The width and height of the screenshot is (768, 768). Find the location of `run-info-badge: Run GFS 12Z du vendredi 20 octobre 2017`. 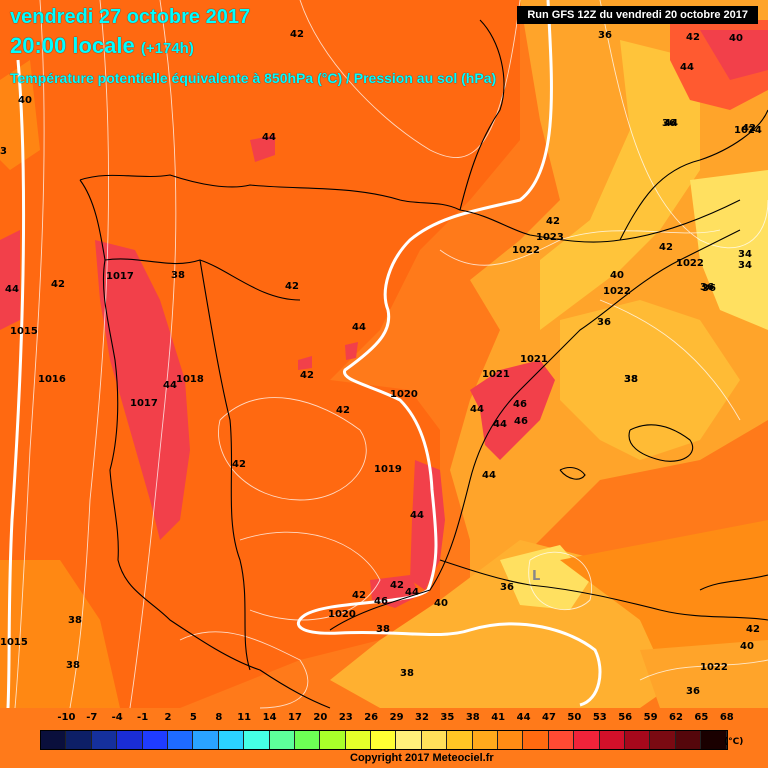

run-info-badge: Run GFS 12Z du vendredi 20 octobre 2017 is located at coordinates (637, 15).